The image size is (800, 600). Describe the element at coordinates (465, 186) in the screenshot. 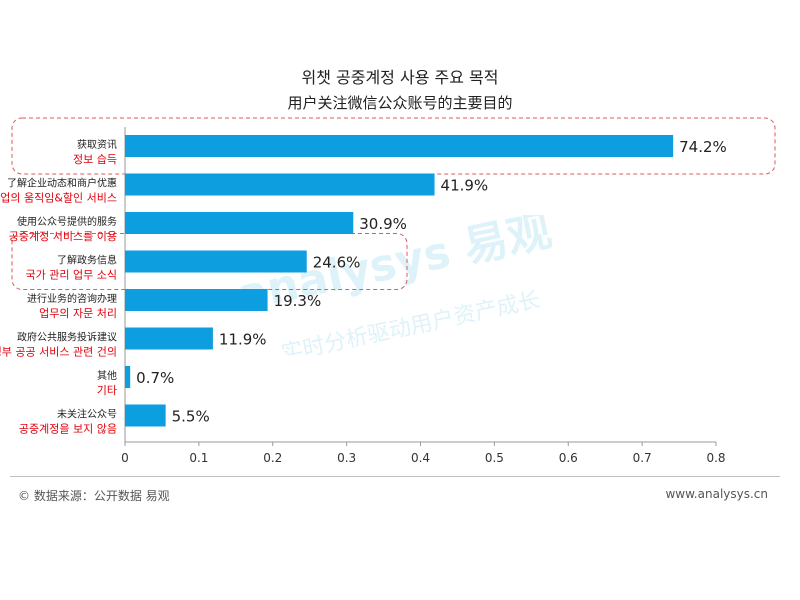

I see `bar-value-label: 41.9%` at that location.